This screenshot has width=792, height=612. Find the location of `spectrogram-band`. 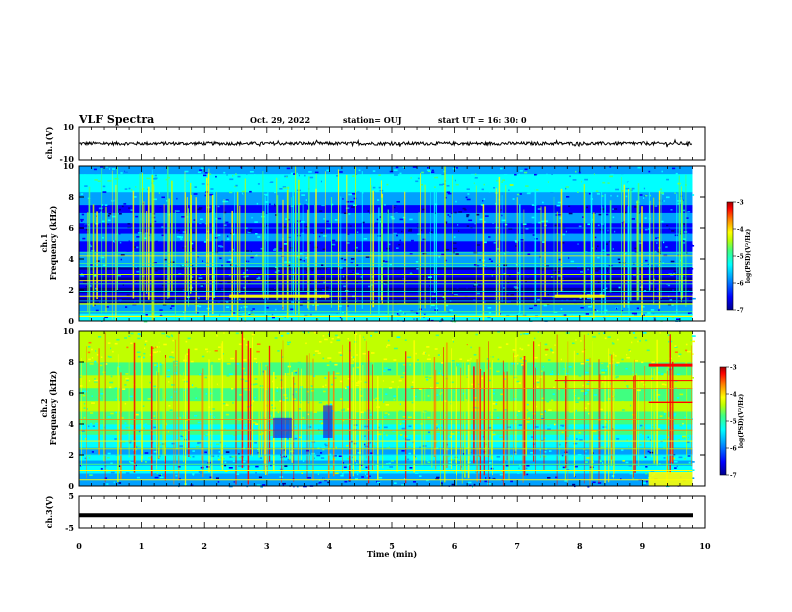

spectrogram-band is located at coordinates (386, 266).